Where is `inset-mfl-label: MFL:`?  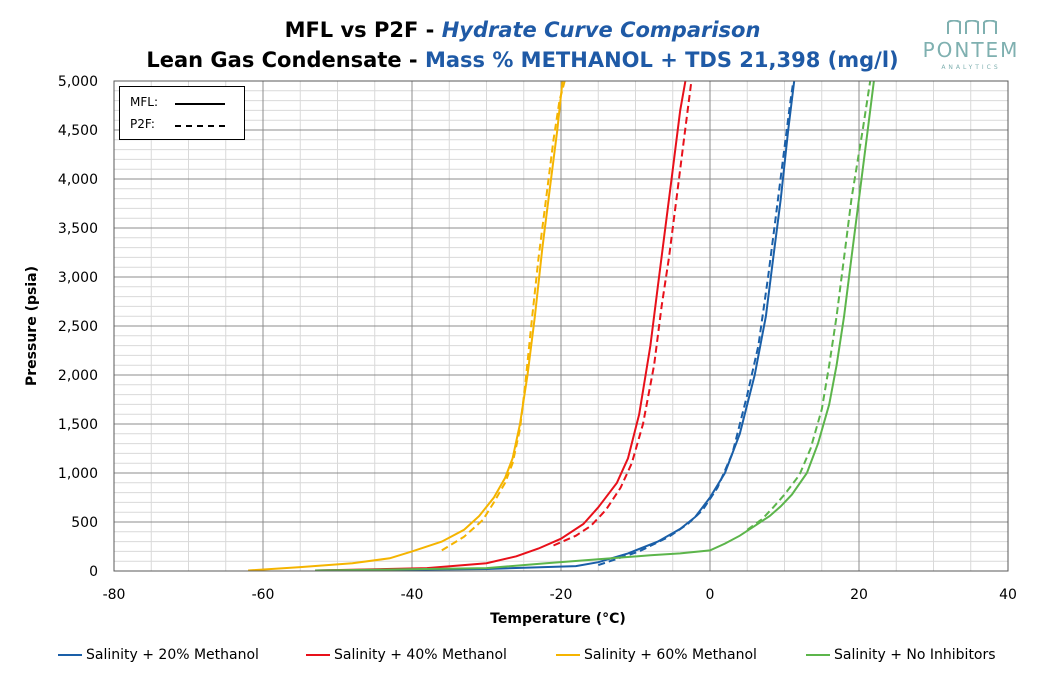
inset-mfl-label: MFL: is located at coordinates (144, 102).